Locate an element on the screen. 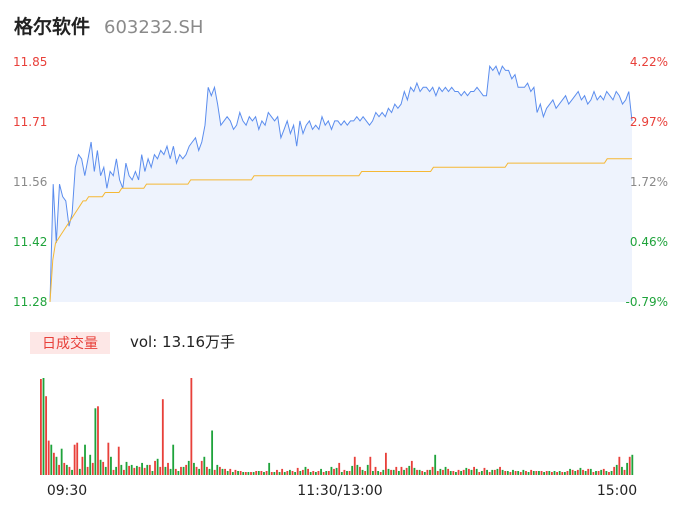 The height and width of the screenshot is (524, 686). volume-label: vol: 13.16万手 is located at coordinates (182, 342).